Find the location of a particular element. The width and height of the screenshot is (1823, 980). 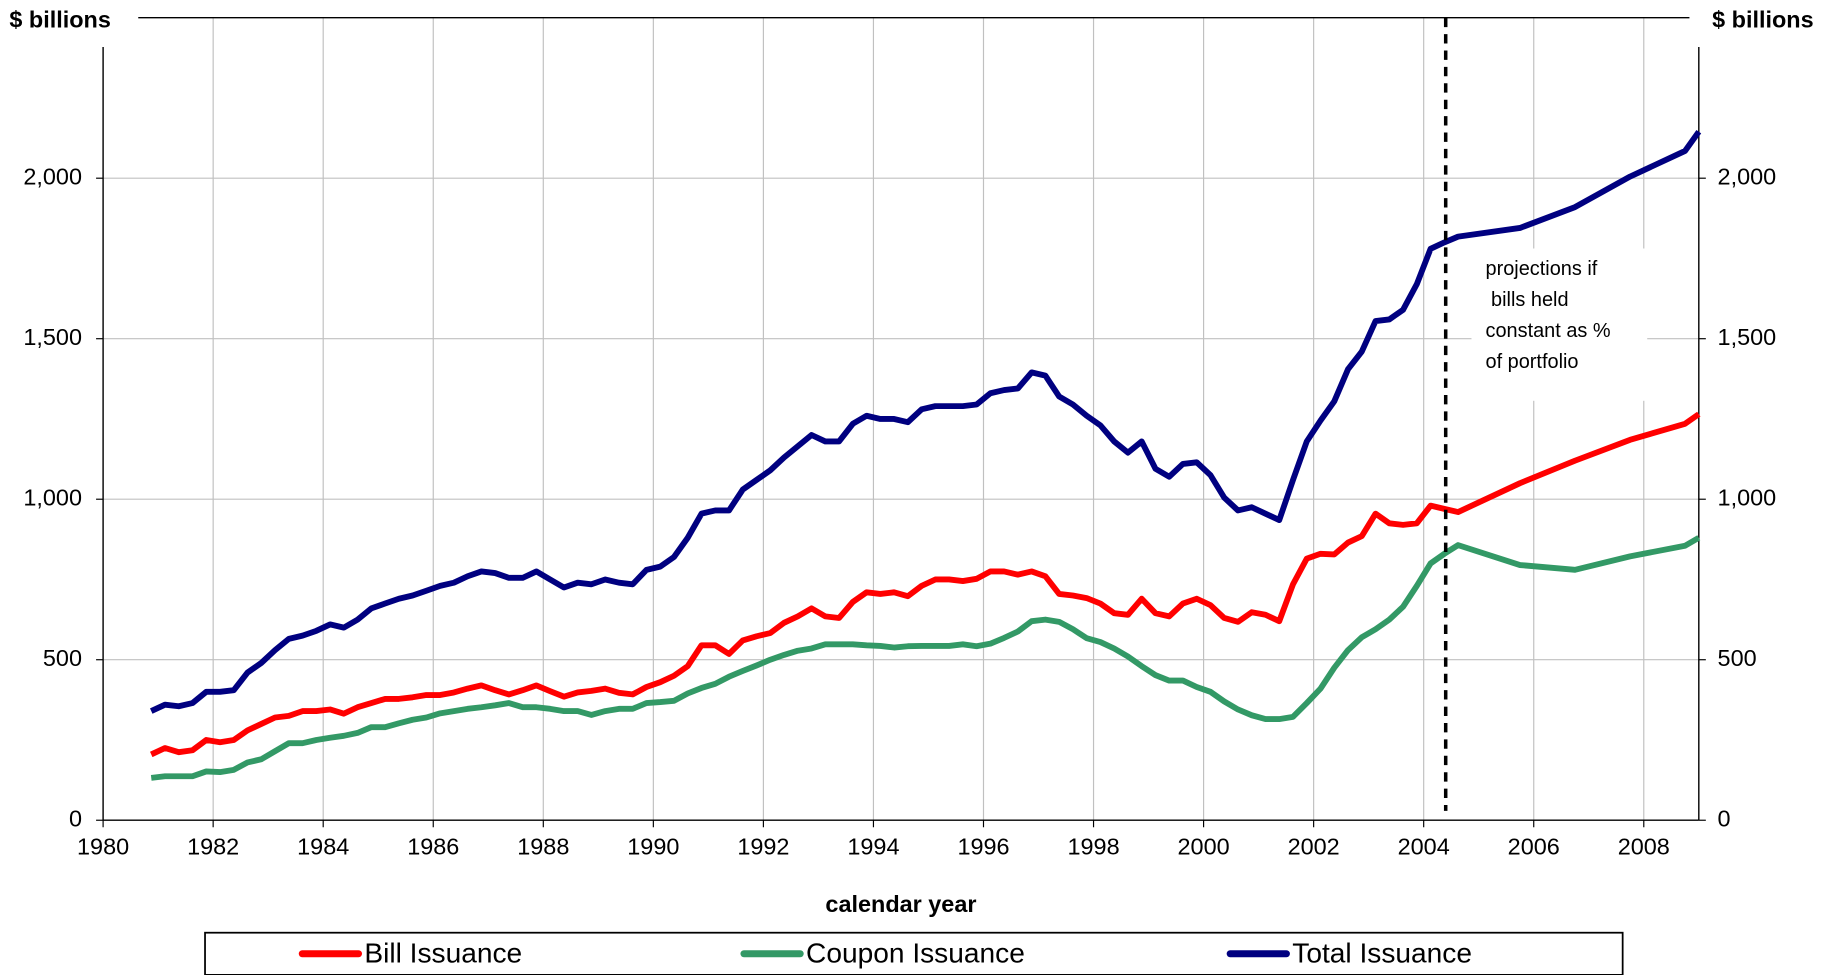

annotation-text: constant as % is located at coordinates (1548, 331).